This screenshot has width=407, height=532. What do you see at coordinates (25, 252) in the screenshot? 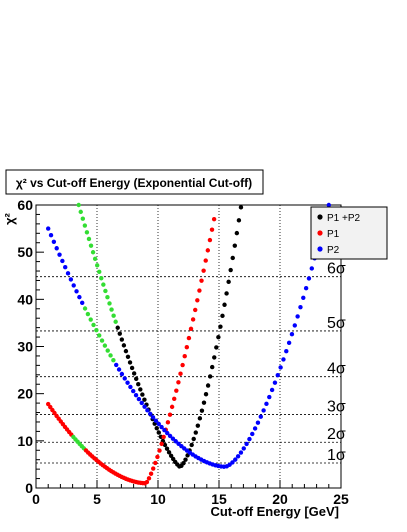
I see `y-tick-label: 50` at bounding box center [25, 252].